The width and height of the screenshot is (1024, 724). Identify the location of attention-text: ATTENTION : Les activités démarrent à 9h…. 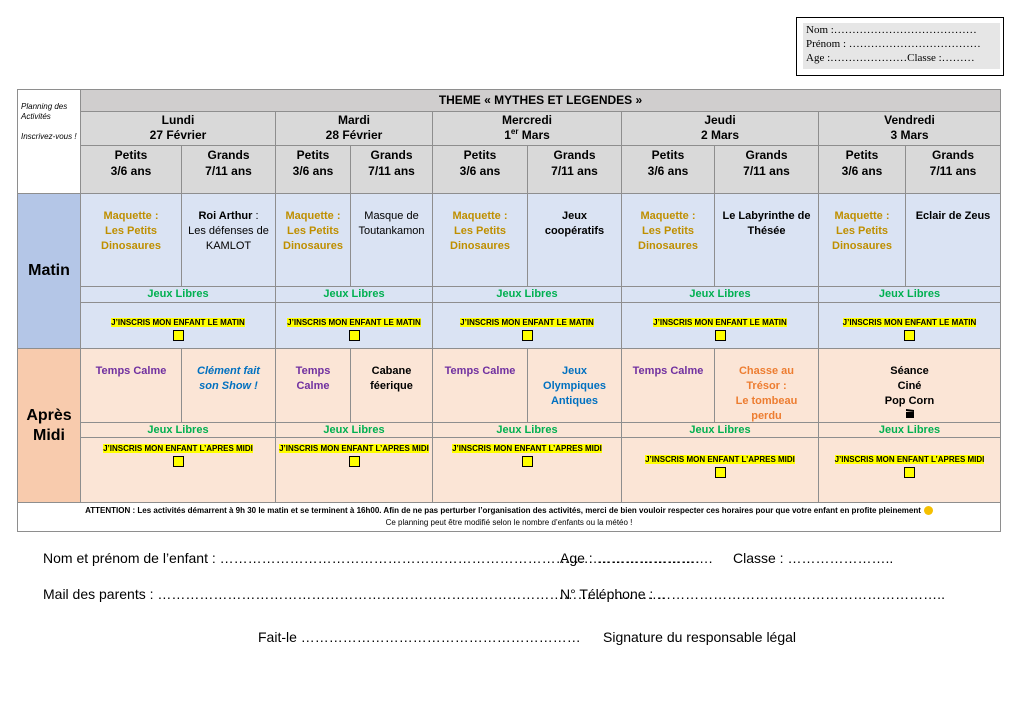
(503, 510).